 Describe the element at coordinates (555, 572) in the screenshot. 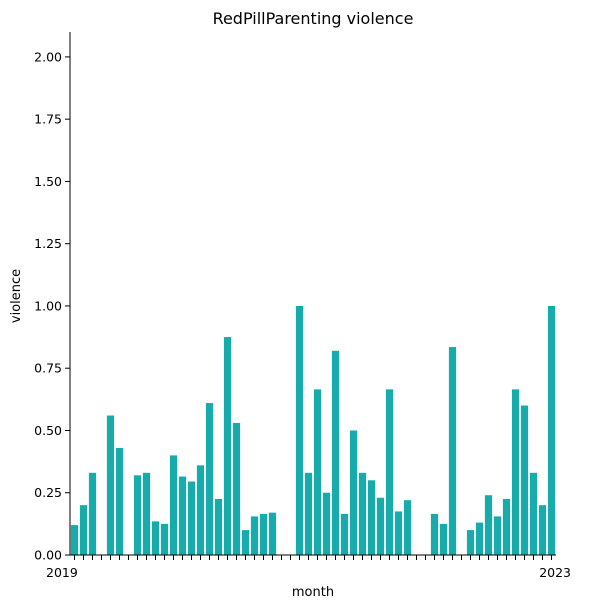

I see `x-tick-label-last: 2023` at that location.